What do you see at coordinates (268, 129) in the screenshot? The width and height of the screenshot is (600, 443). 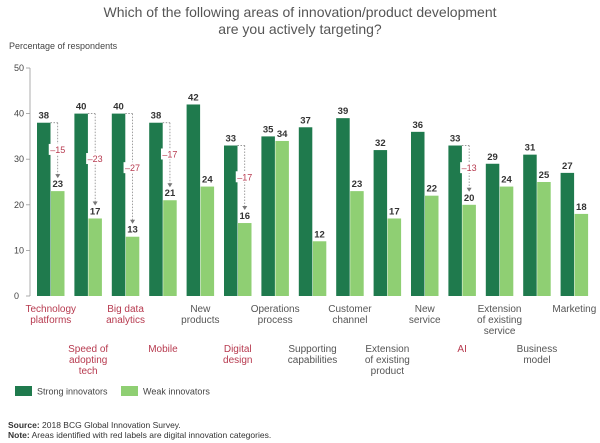 I see `data-label-strong: 35` at bounding box center [268, 129].